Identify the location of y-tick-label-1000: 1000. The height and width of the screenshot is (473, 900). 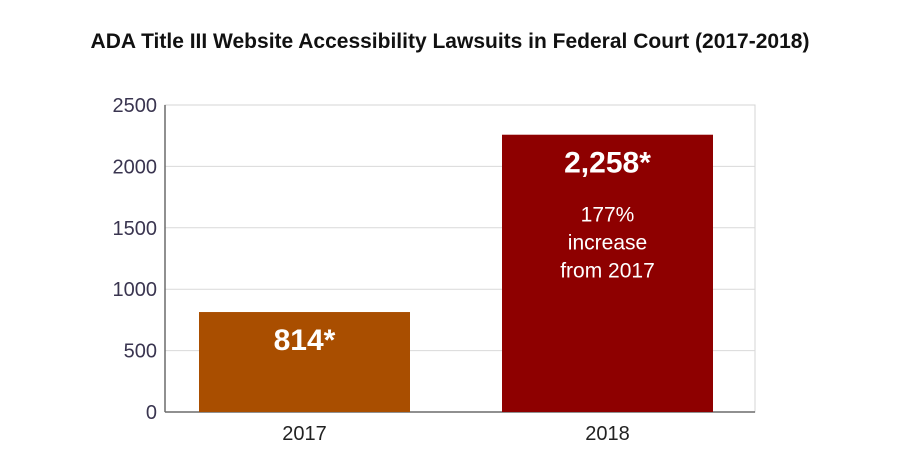
(135, 290).